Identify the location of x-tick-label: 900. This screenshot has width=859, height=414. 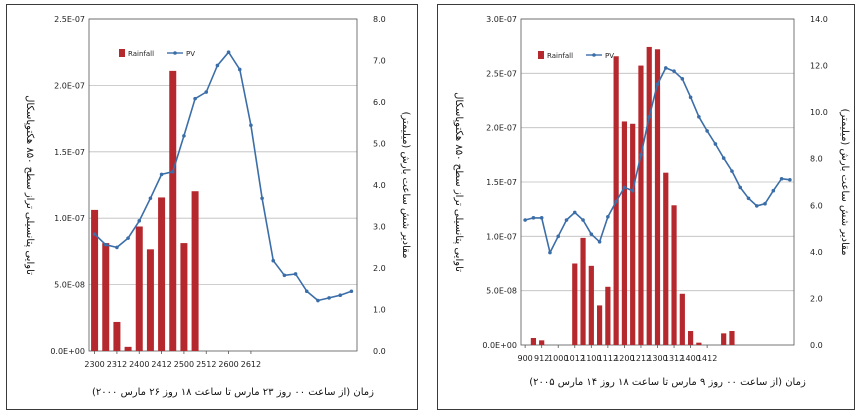
(524, 358).